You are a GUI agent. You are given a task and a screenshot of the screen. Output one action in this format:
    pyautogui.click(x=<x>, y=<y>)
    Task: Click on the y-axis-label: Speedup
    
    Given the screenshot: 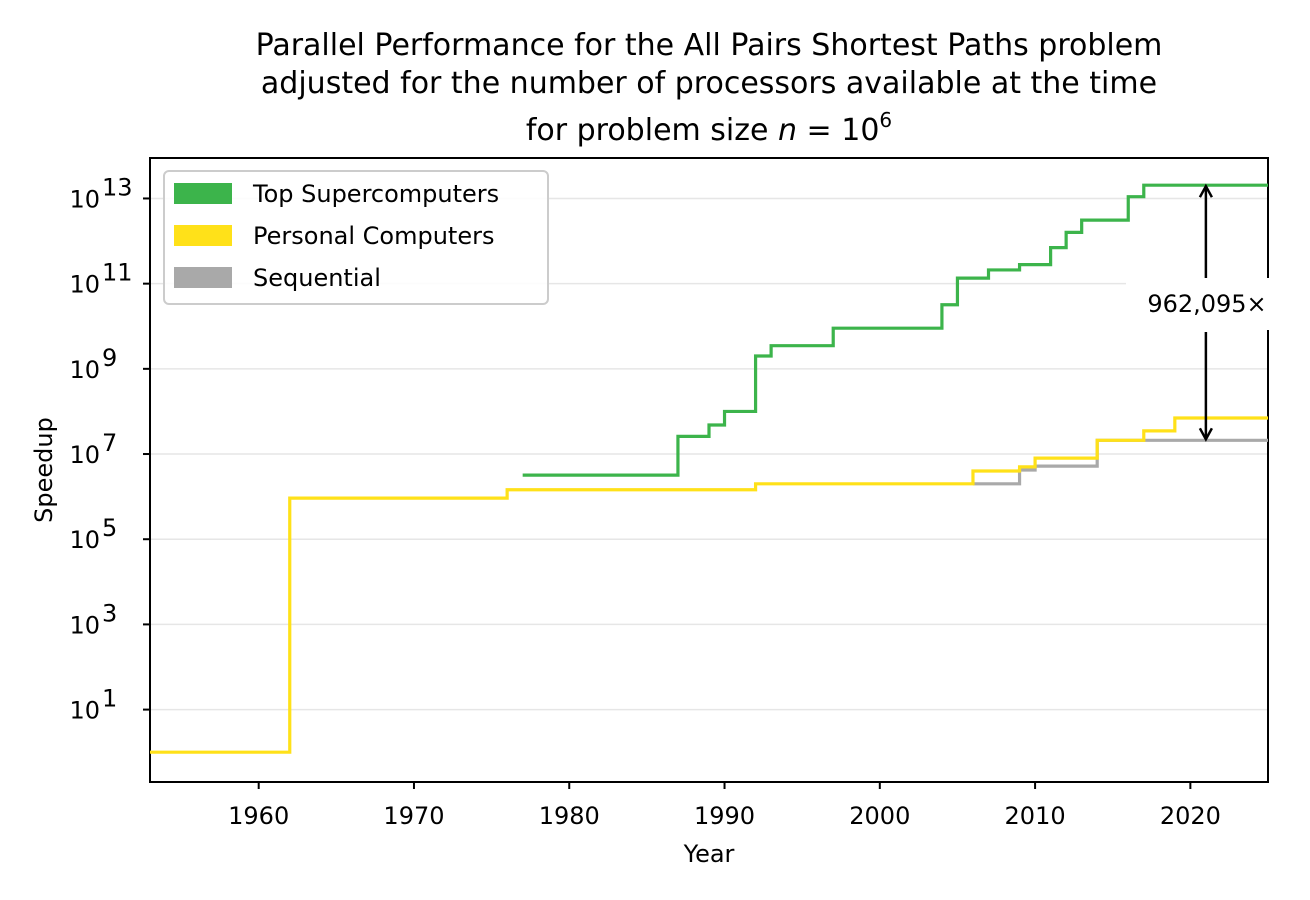 What is the action you would take?
    pyautogui.click(x=44, y=470)
    